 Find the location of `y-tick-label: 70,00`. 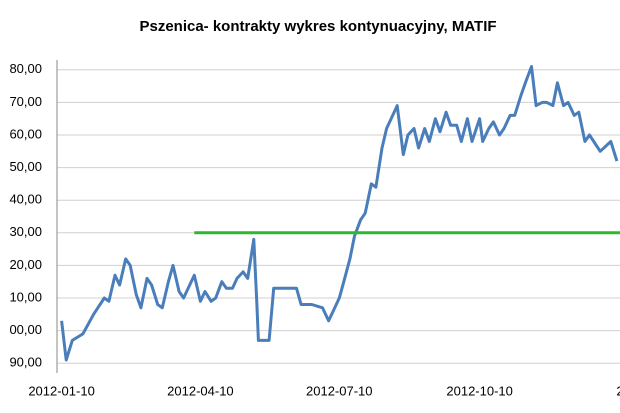

y-tick-label: 70,00 is located at coordinates (25, 101).